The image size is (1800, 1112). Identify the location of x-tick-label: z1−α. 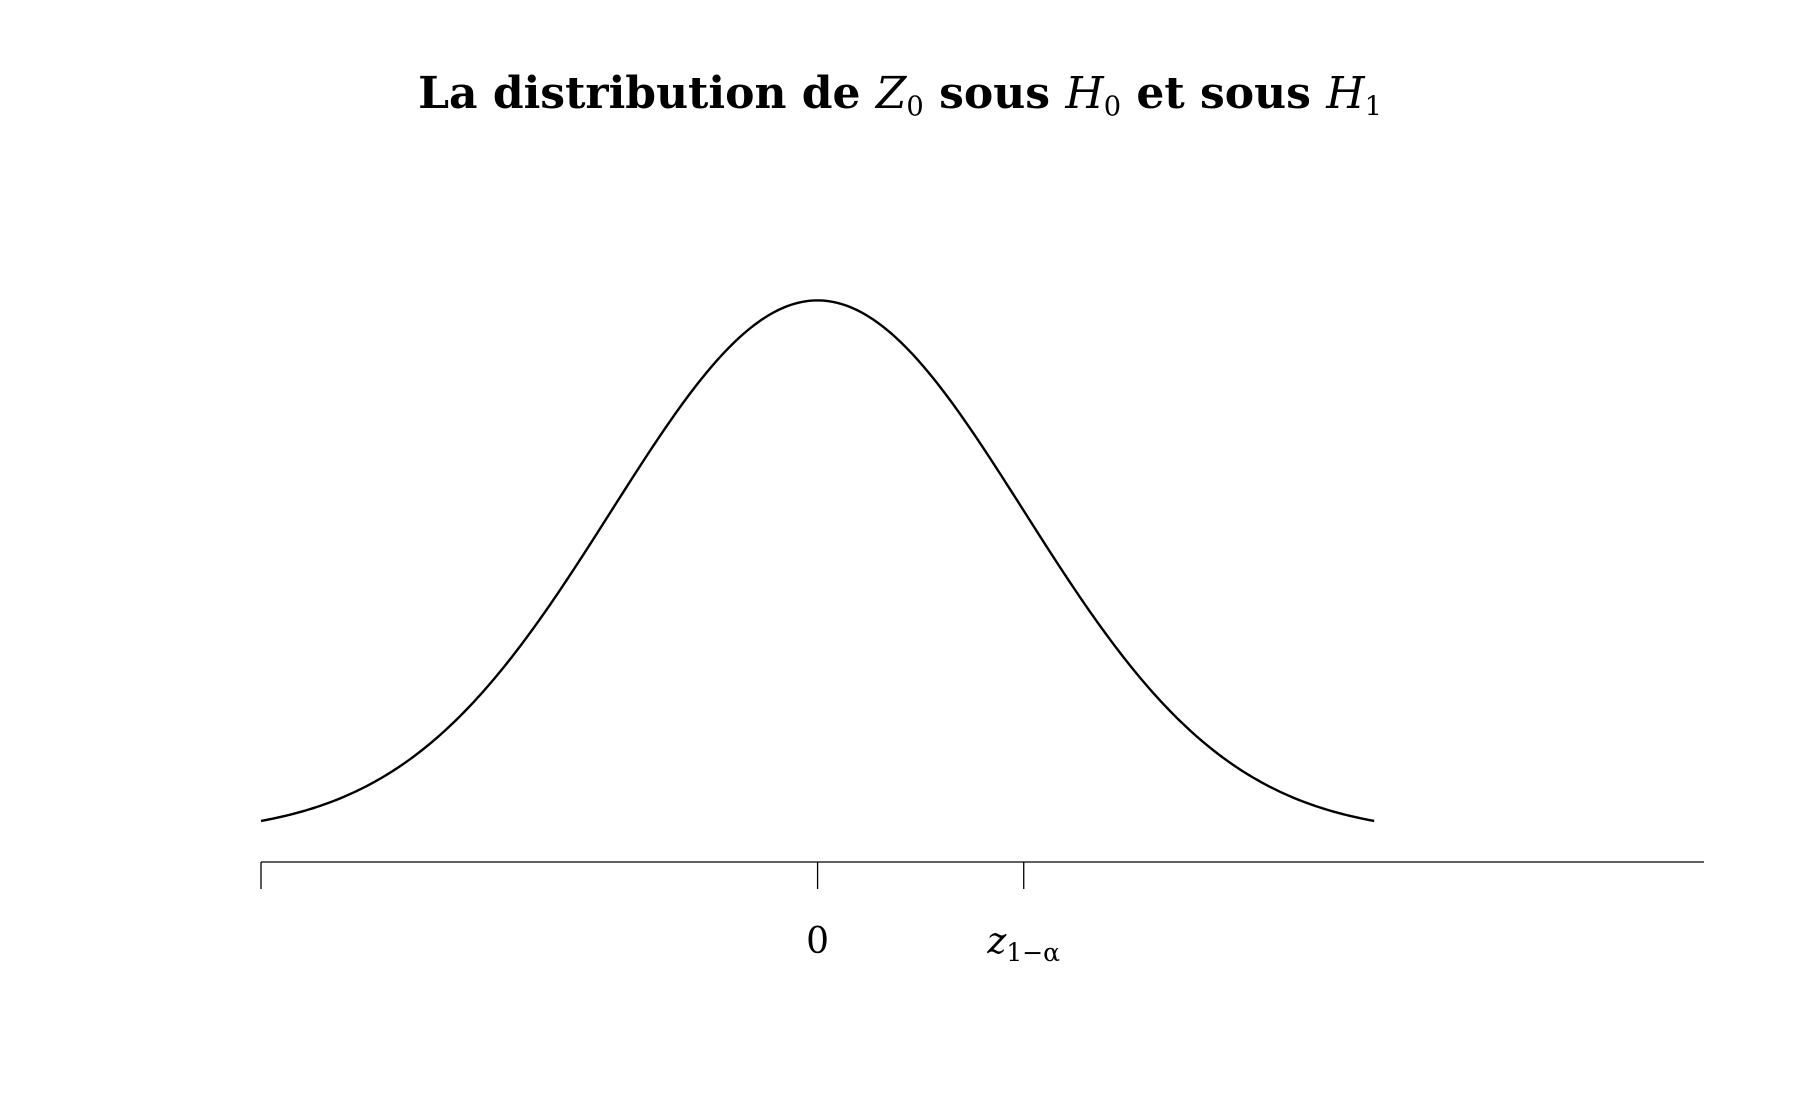
(1023, 944).